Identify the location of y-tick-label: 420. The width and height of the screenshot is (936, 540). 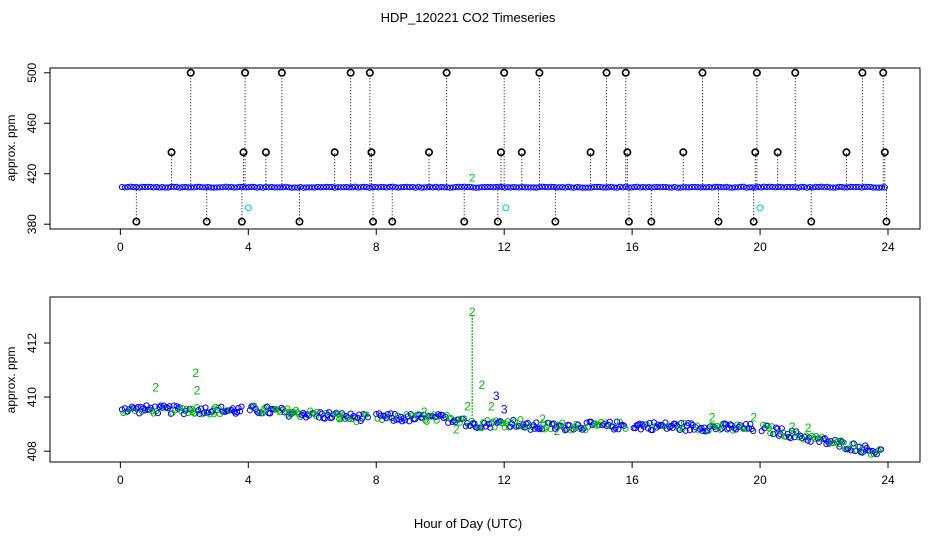
(32, 173).